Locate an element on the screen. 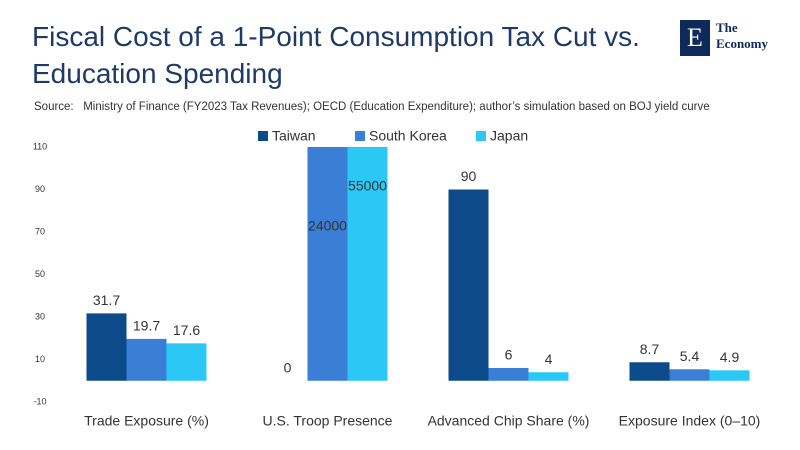  data-label: 17.6 is located at coordinates (186, 330).